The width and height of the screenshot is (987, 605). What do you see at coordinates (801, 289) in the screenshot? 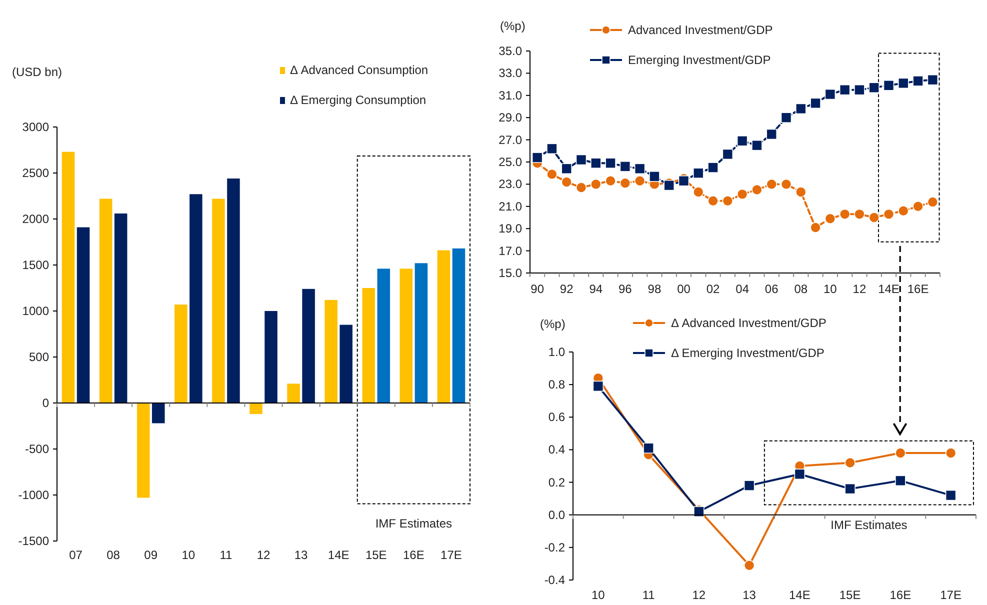
I see `x-tick-label: 08` at bounding box center [801, 289].